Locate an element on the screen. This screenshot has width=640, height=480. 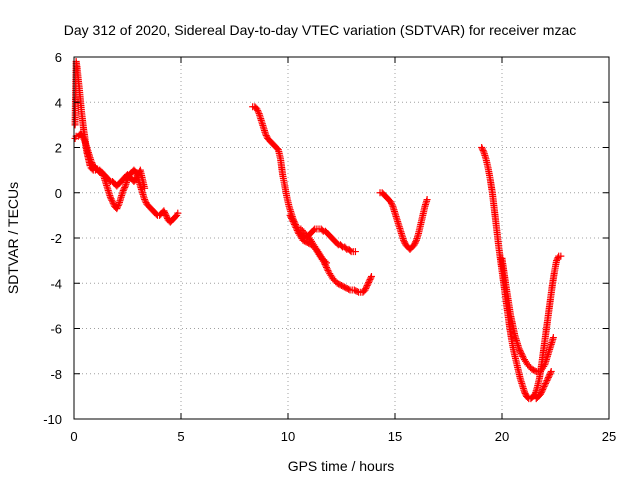
y-tick-label: 0 is located at coordinates (58, 193).